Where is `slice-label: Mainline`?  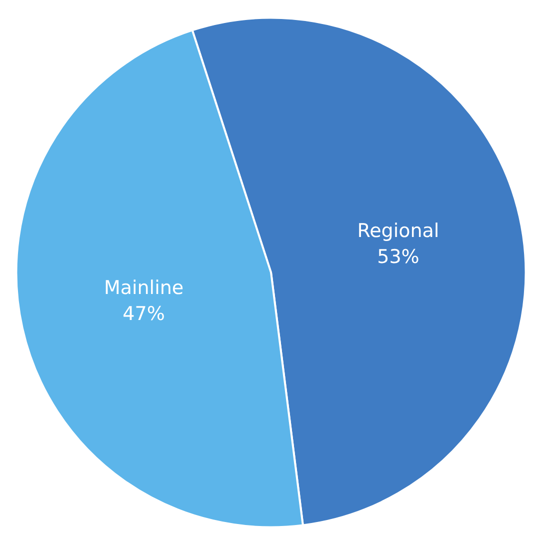
slice-label: Mainline is located at coordinates (144, 287).